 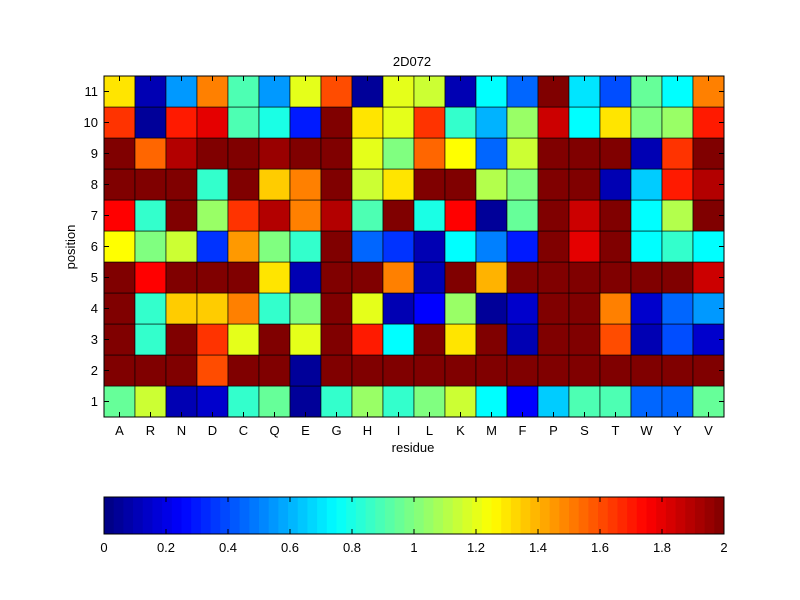 I want to click on y-tick-label: 10, so click(x=91, y=122).